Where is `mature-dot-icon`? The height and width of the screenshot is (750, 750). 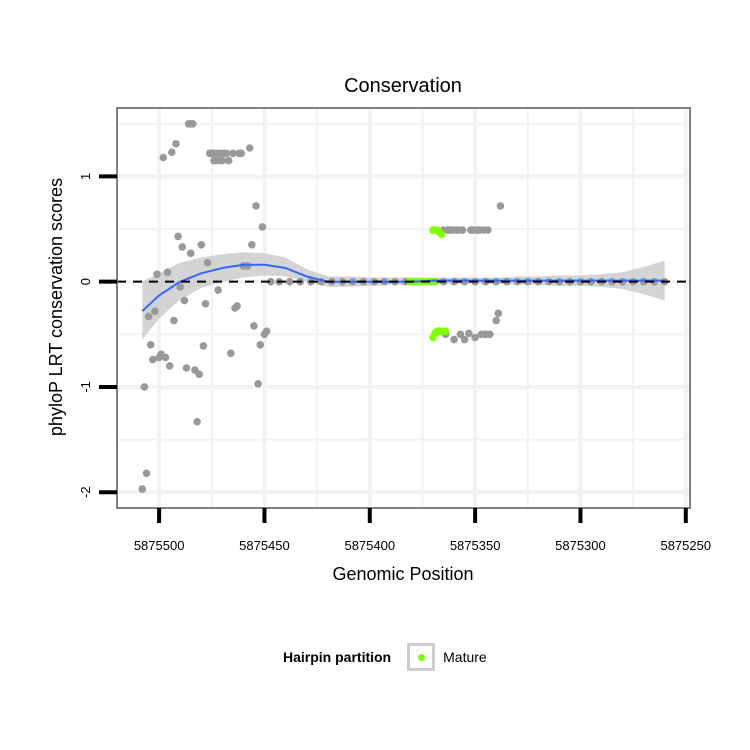 mature-dot-icon is located at coordinates (422, 657).